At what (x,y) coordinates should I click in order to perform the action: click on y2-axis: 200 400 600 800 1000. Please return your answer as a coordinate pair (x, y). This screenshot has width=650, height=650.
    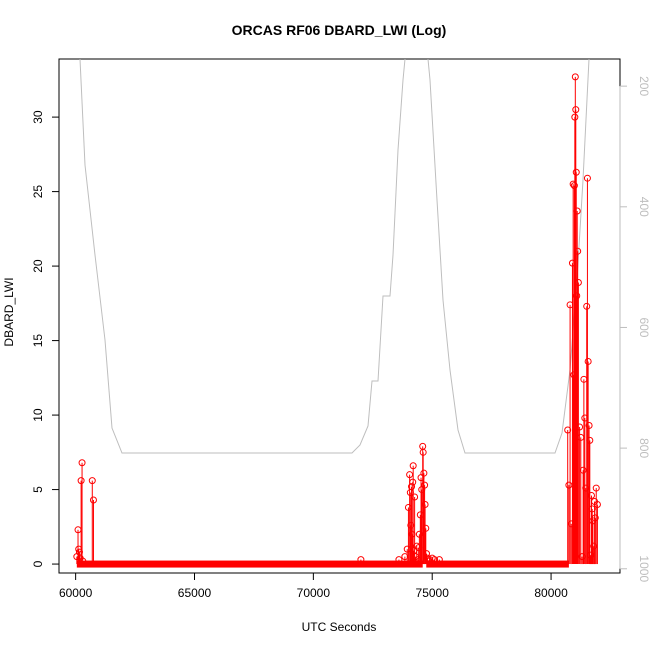
    Looking at the image, I should click on (634, 329).